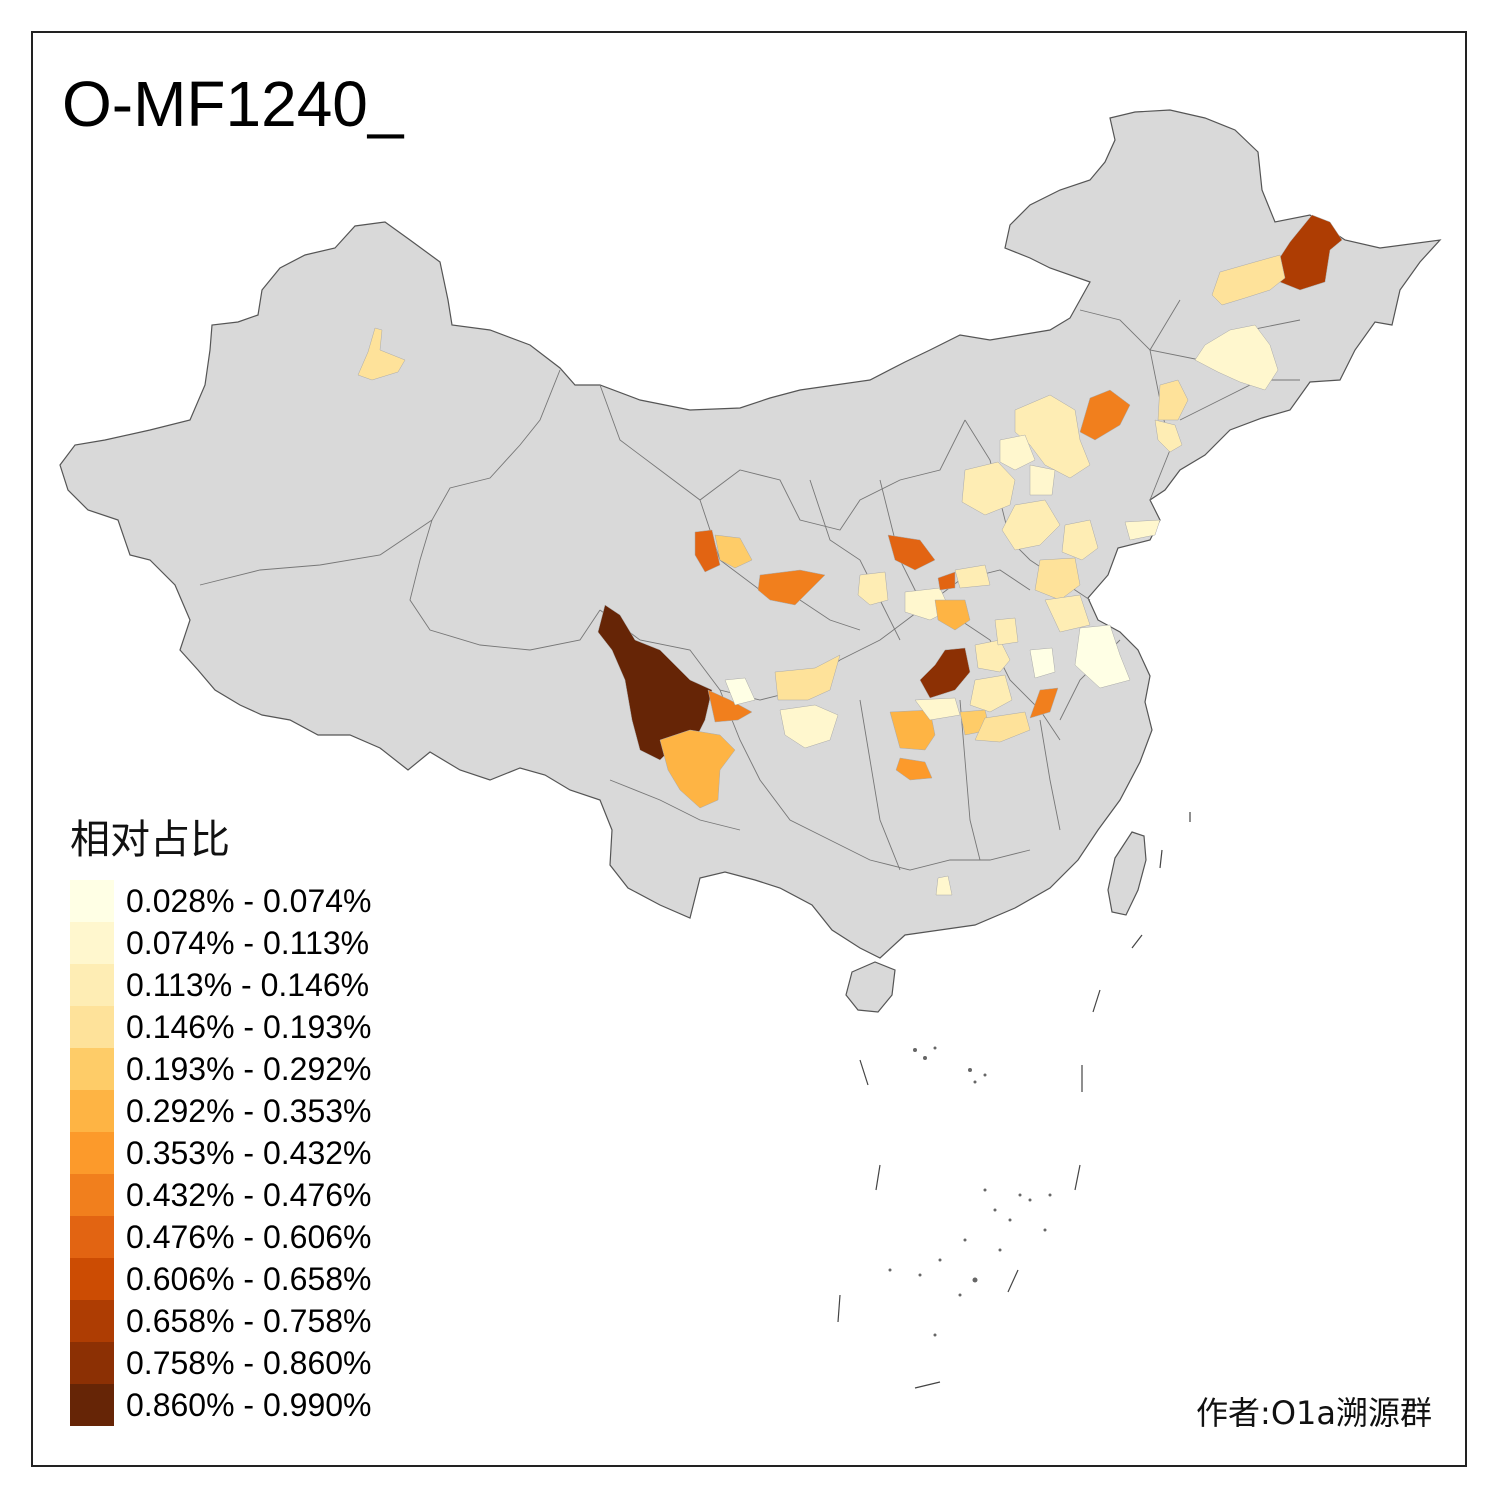 The height and width of the screenshot is (1500, 1500). Describe the element at coordinates (697, 769) in the screenshot. I see `region-sichuan-south` at that location.